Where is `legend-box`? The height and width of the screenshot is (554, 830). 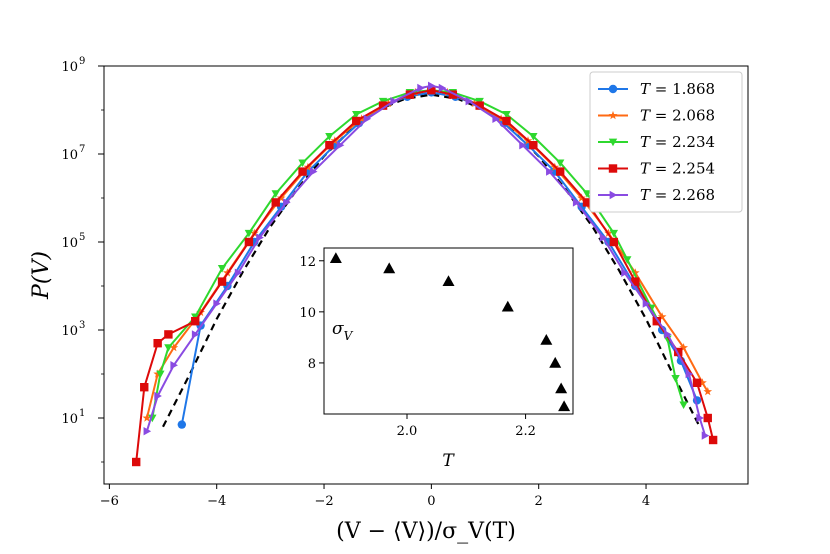
legend-box is located at coordinates (666, 142).